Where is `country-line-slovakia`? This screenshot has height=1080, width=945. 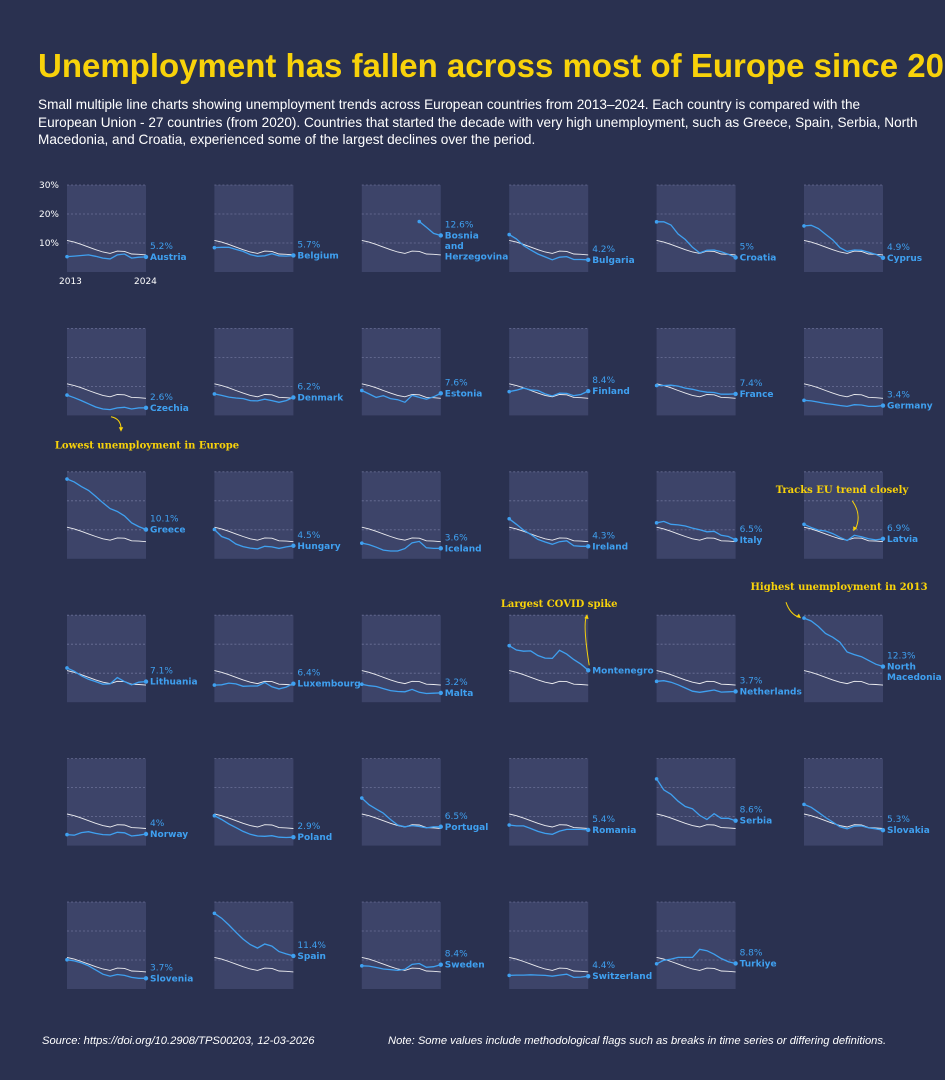 country-line-slovakia is located at coordinates (843, 817).